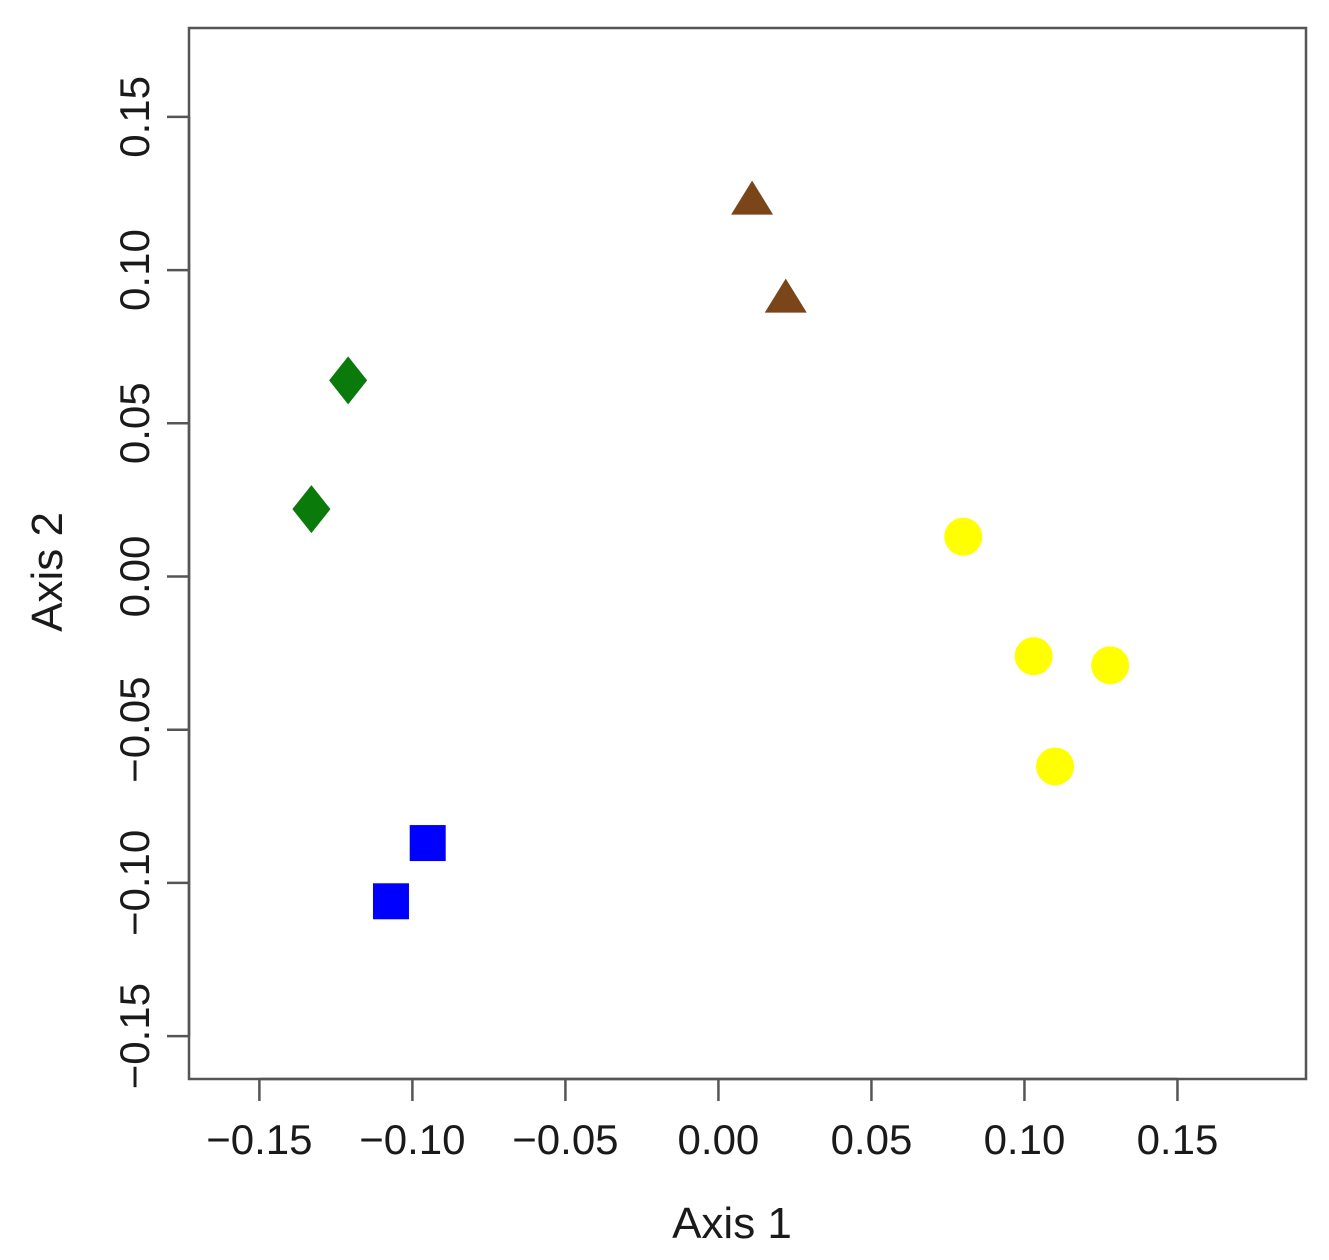 The width and height of the screenshot is (1329, 1260). Describe the element at coordinates (134, 117) in the screenshot. I see `y-tick-label: 0.15` at that location.